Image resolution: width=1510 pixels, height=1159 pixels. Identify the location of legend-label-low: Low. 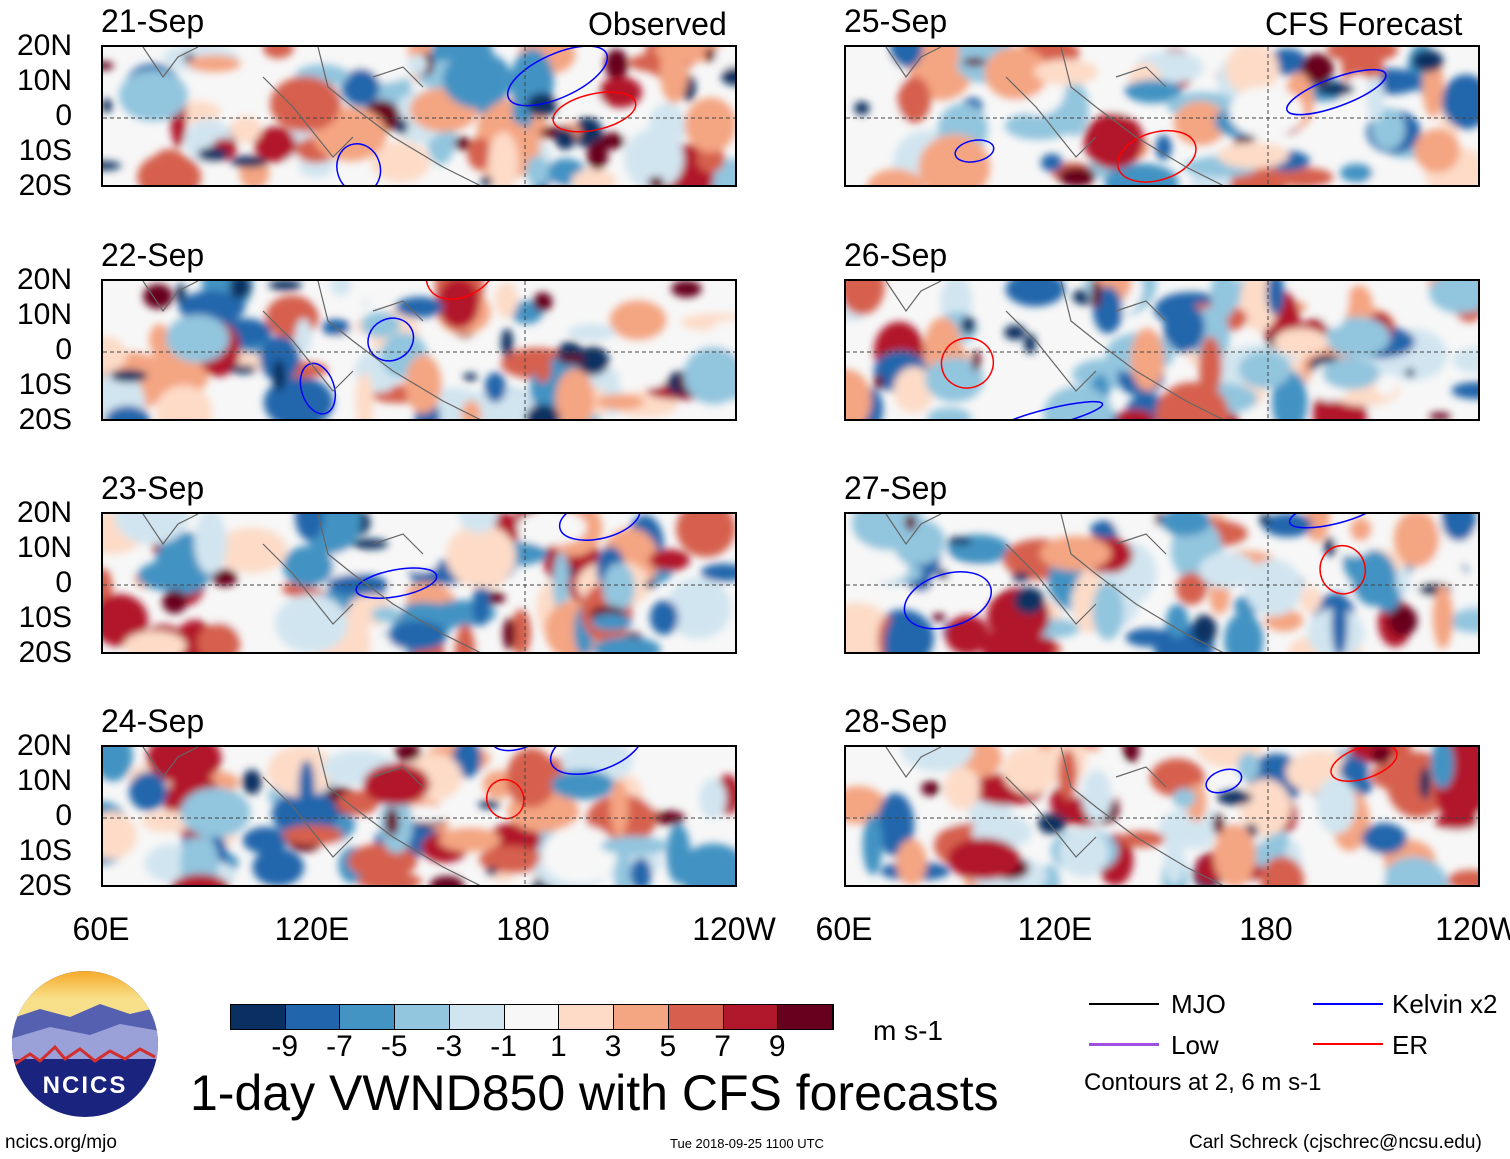
(1195, 1045).